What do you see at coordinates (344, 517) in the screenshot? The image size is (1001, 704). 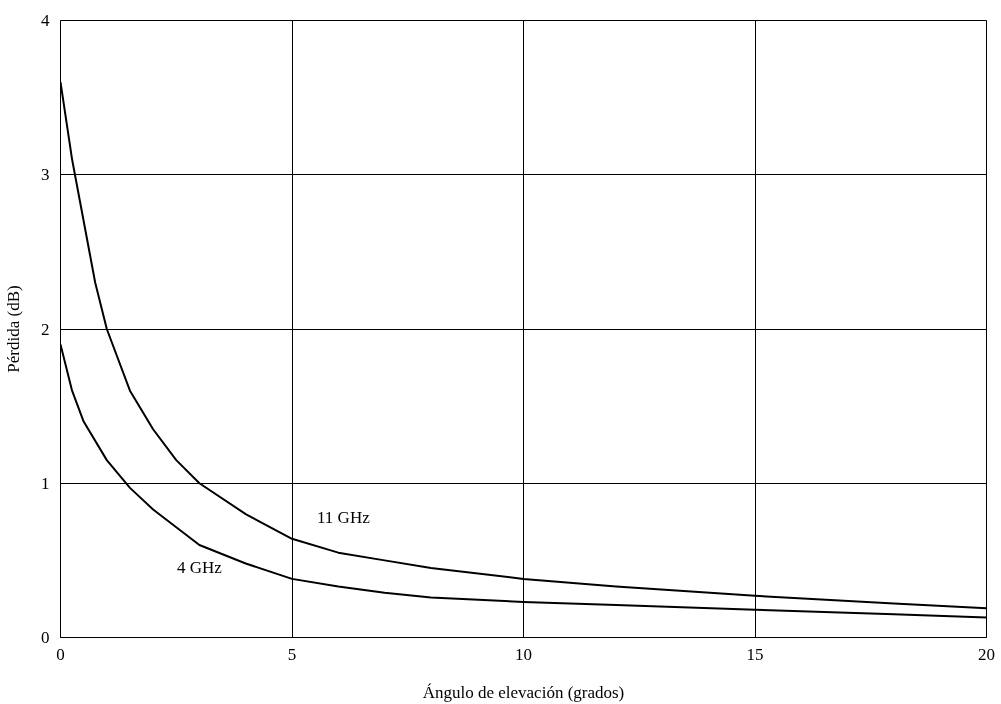 I see `series-label: 11 GHz` at bounding box center [344, 517].